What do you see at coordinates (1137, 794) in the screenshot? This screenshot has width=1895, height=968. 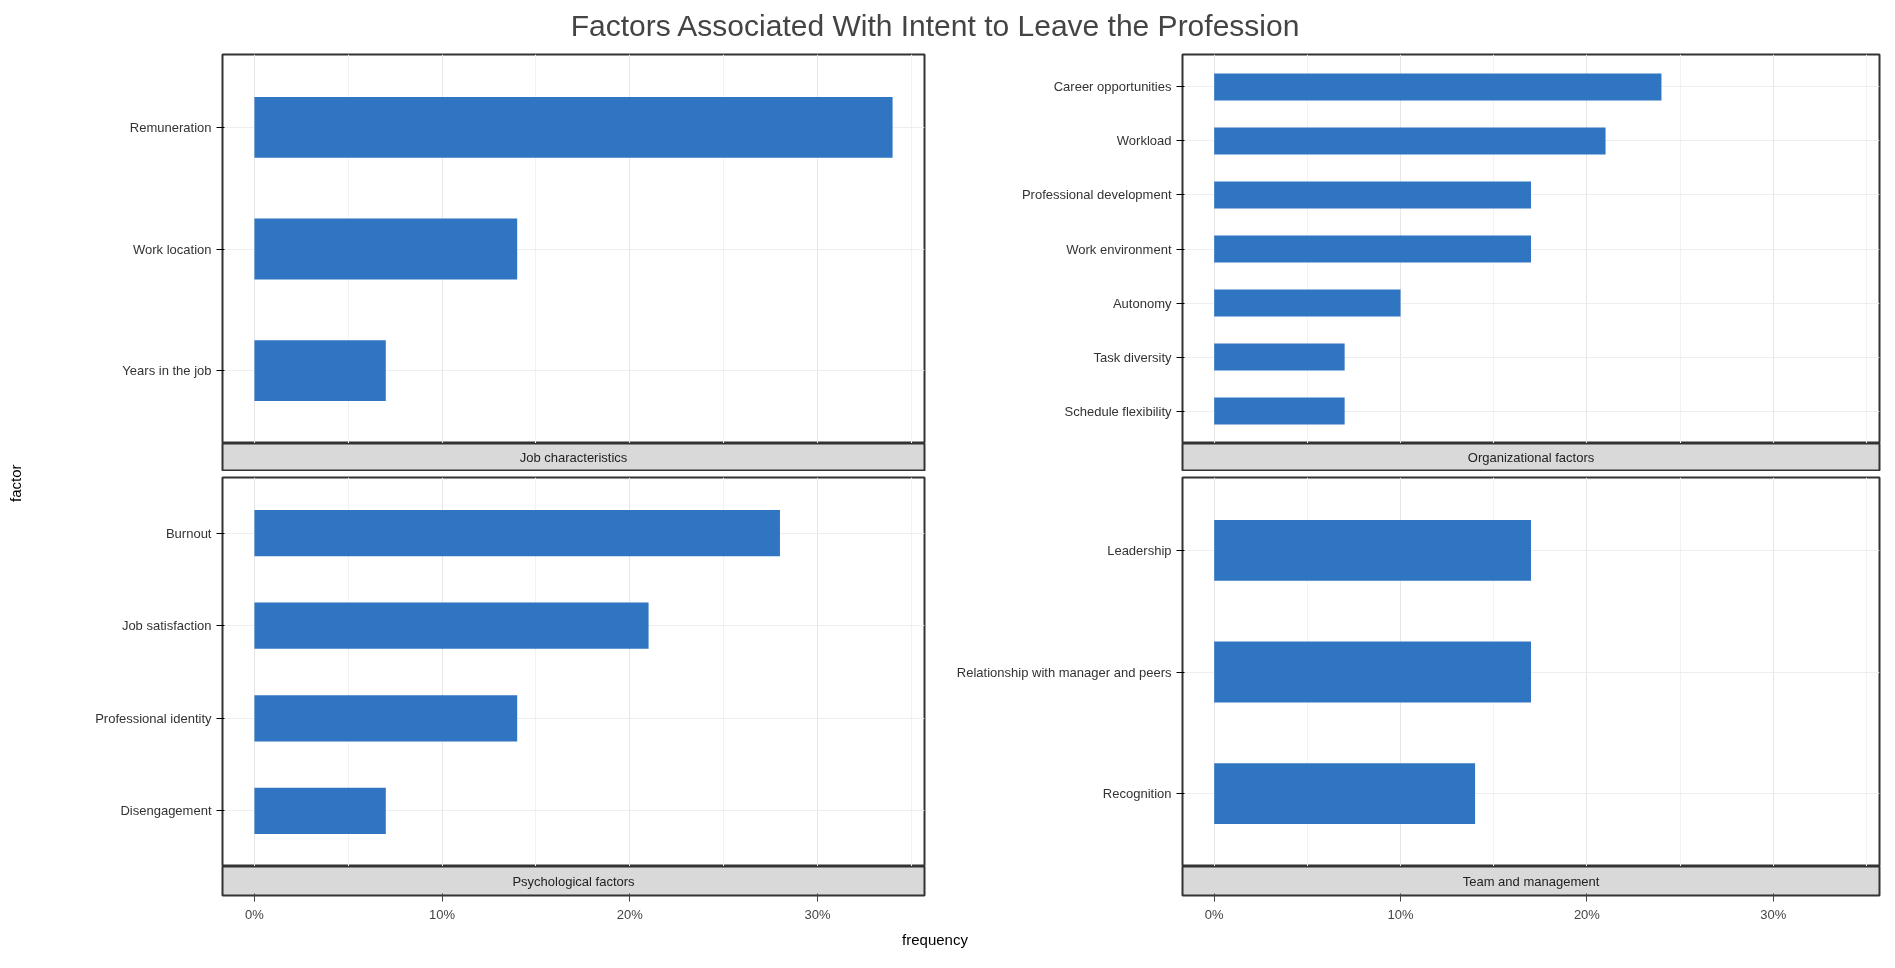 I see `y-tick-label: Recognition` at bounding box center [1137, 794].